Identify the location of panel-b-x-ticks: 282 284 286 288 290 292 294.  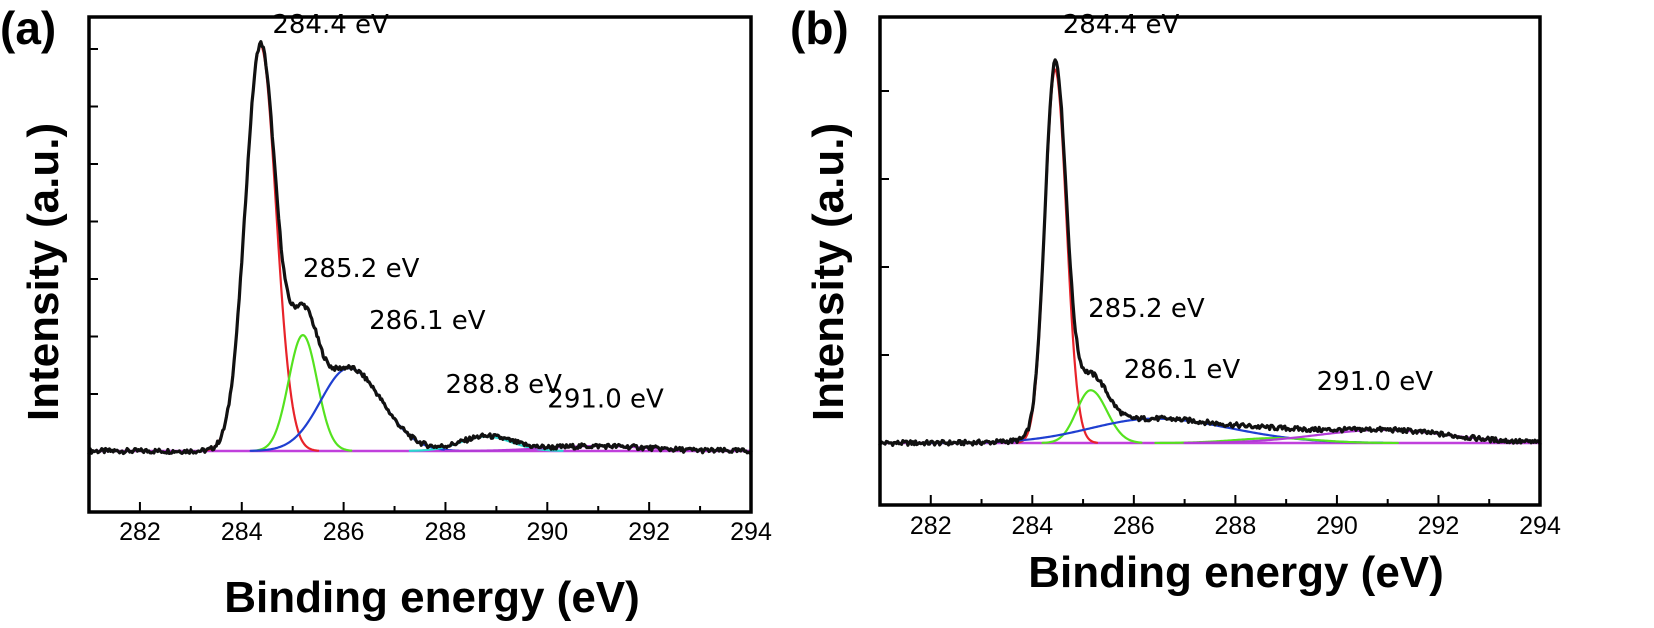
(1235, 517).